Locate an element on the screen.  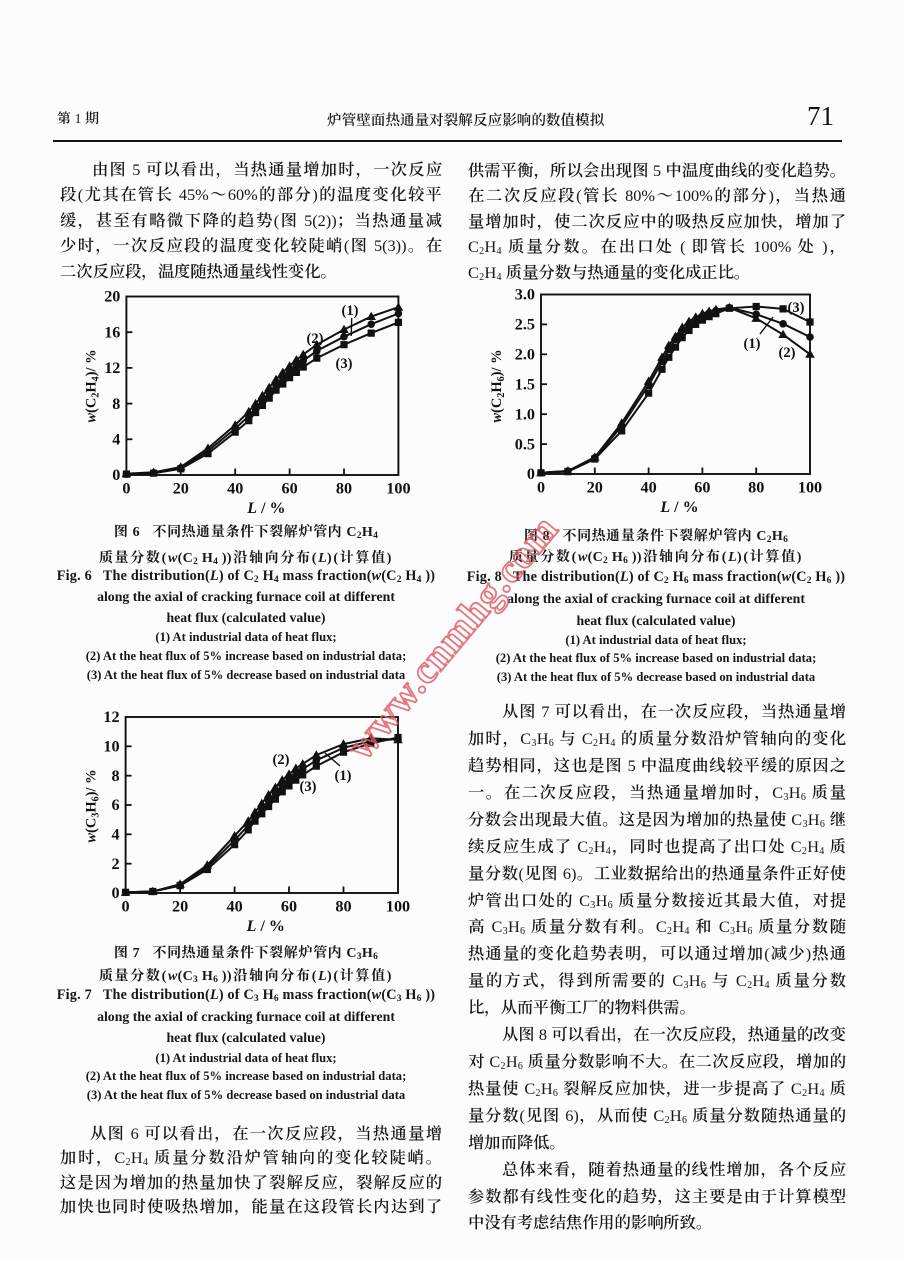
svg-text: 10 is located at coordinates (111, 747).